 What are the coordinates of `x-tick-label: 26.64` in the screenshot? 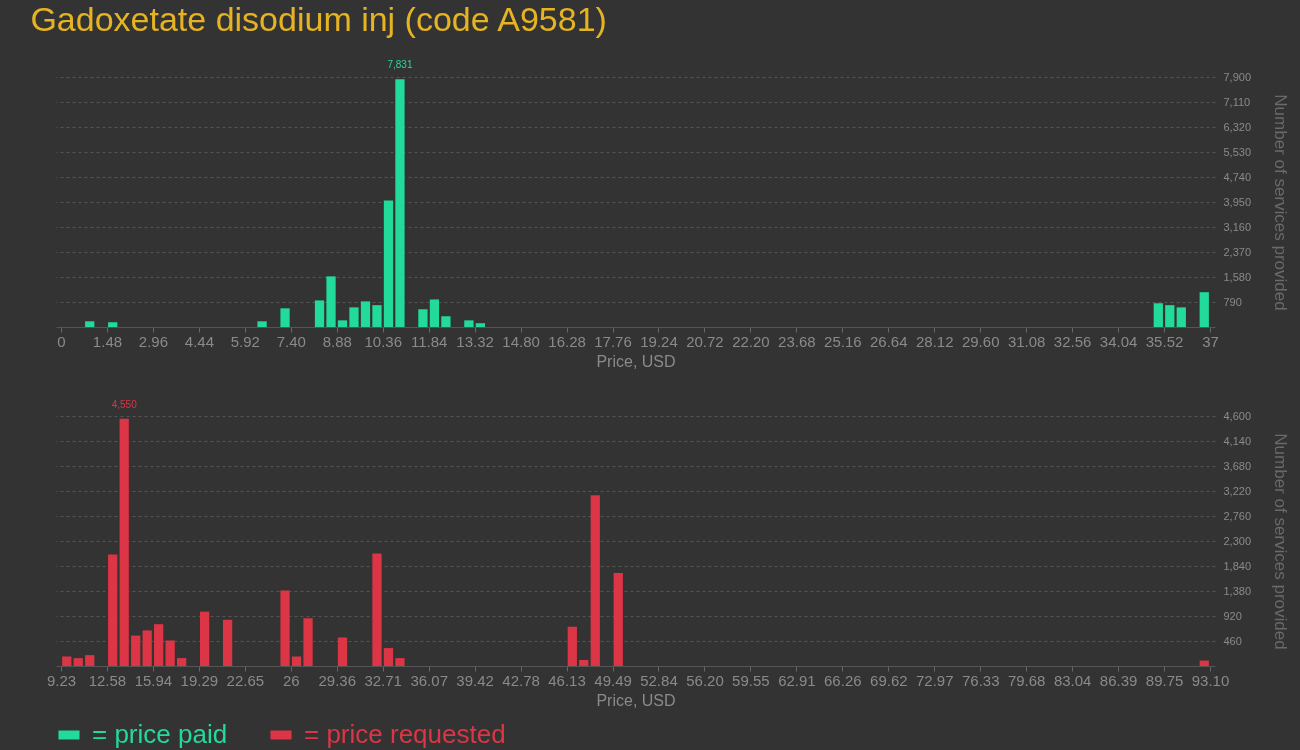 It's located at (889, 341).